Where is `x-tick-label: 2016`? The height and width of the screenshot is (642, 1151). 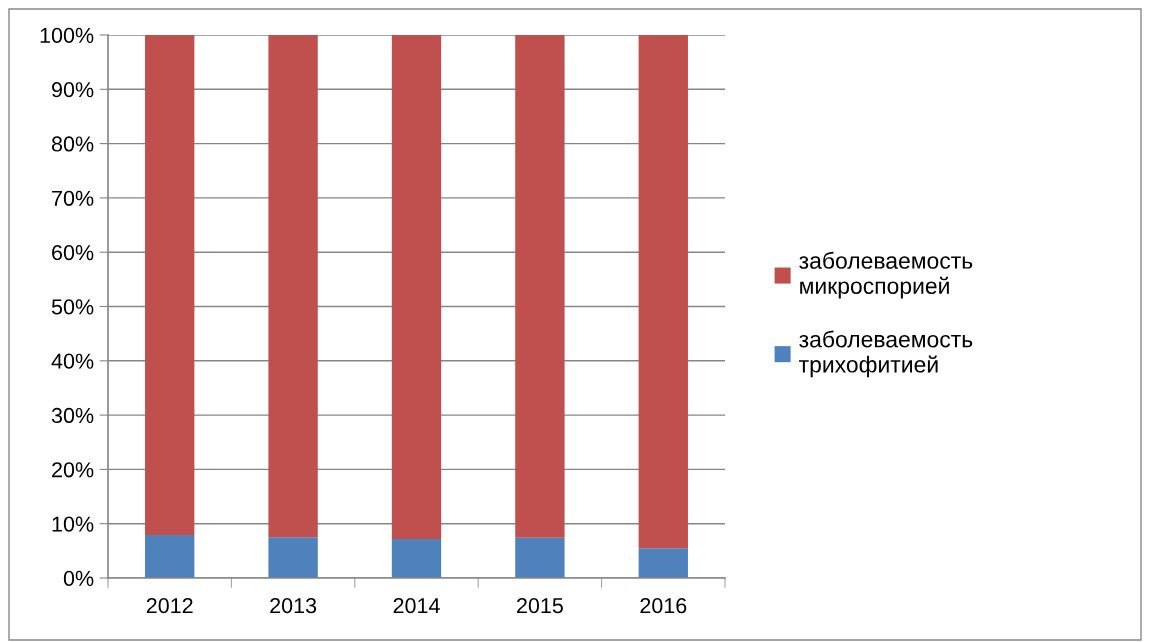
x-tick-label: 2016 is located at coordinates (663, 606).